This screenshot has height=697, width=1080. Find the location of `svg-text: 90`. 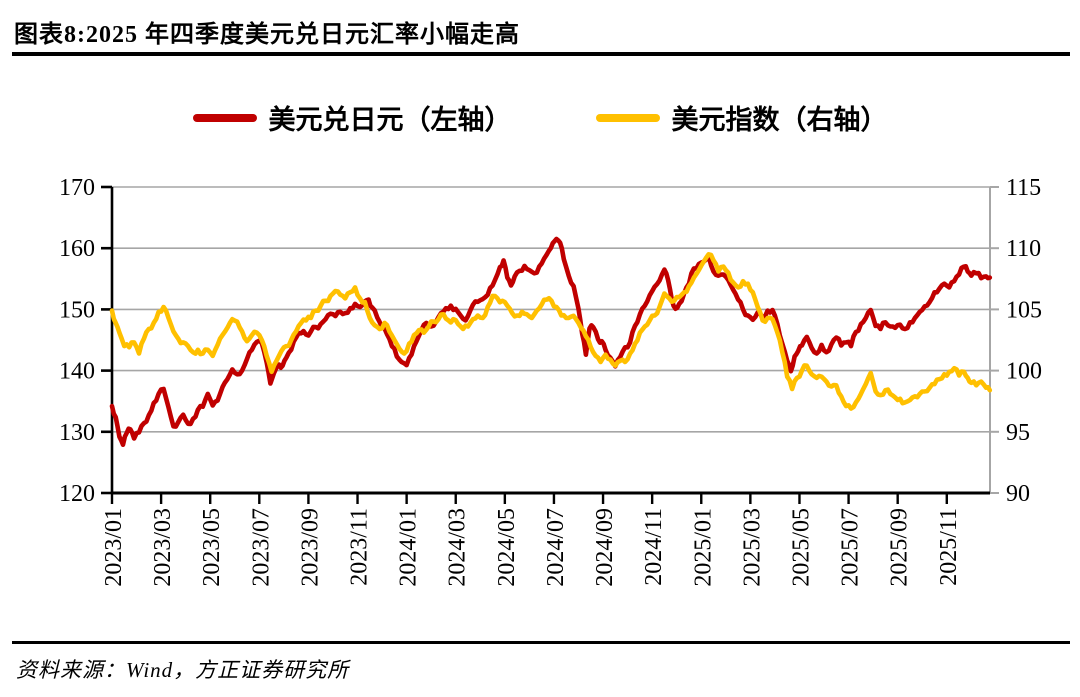

svg-text: 90 is located at coordinates (1018, 494).